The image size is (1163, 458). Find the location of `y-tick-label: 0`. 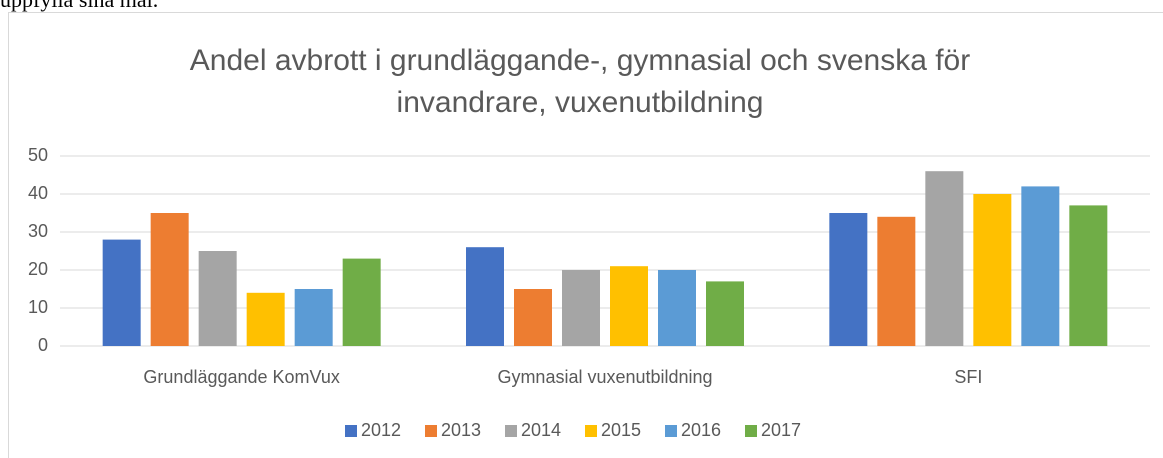

y-tick-label: 0 is located at coordinates (43, 345).